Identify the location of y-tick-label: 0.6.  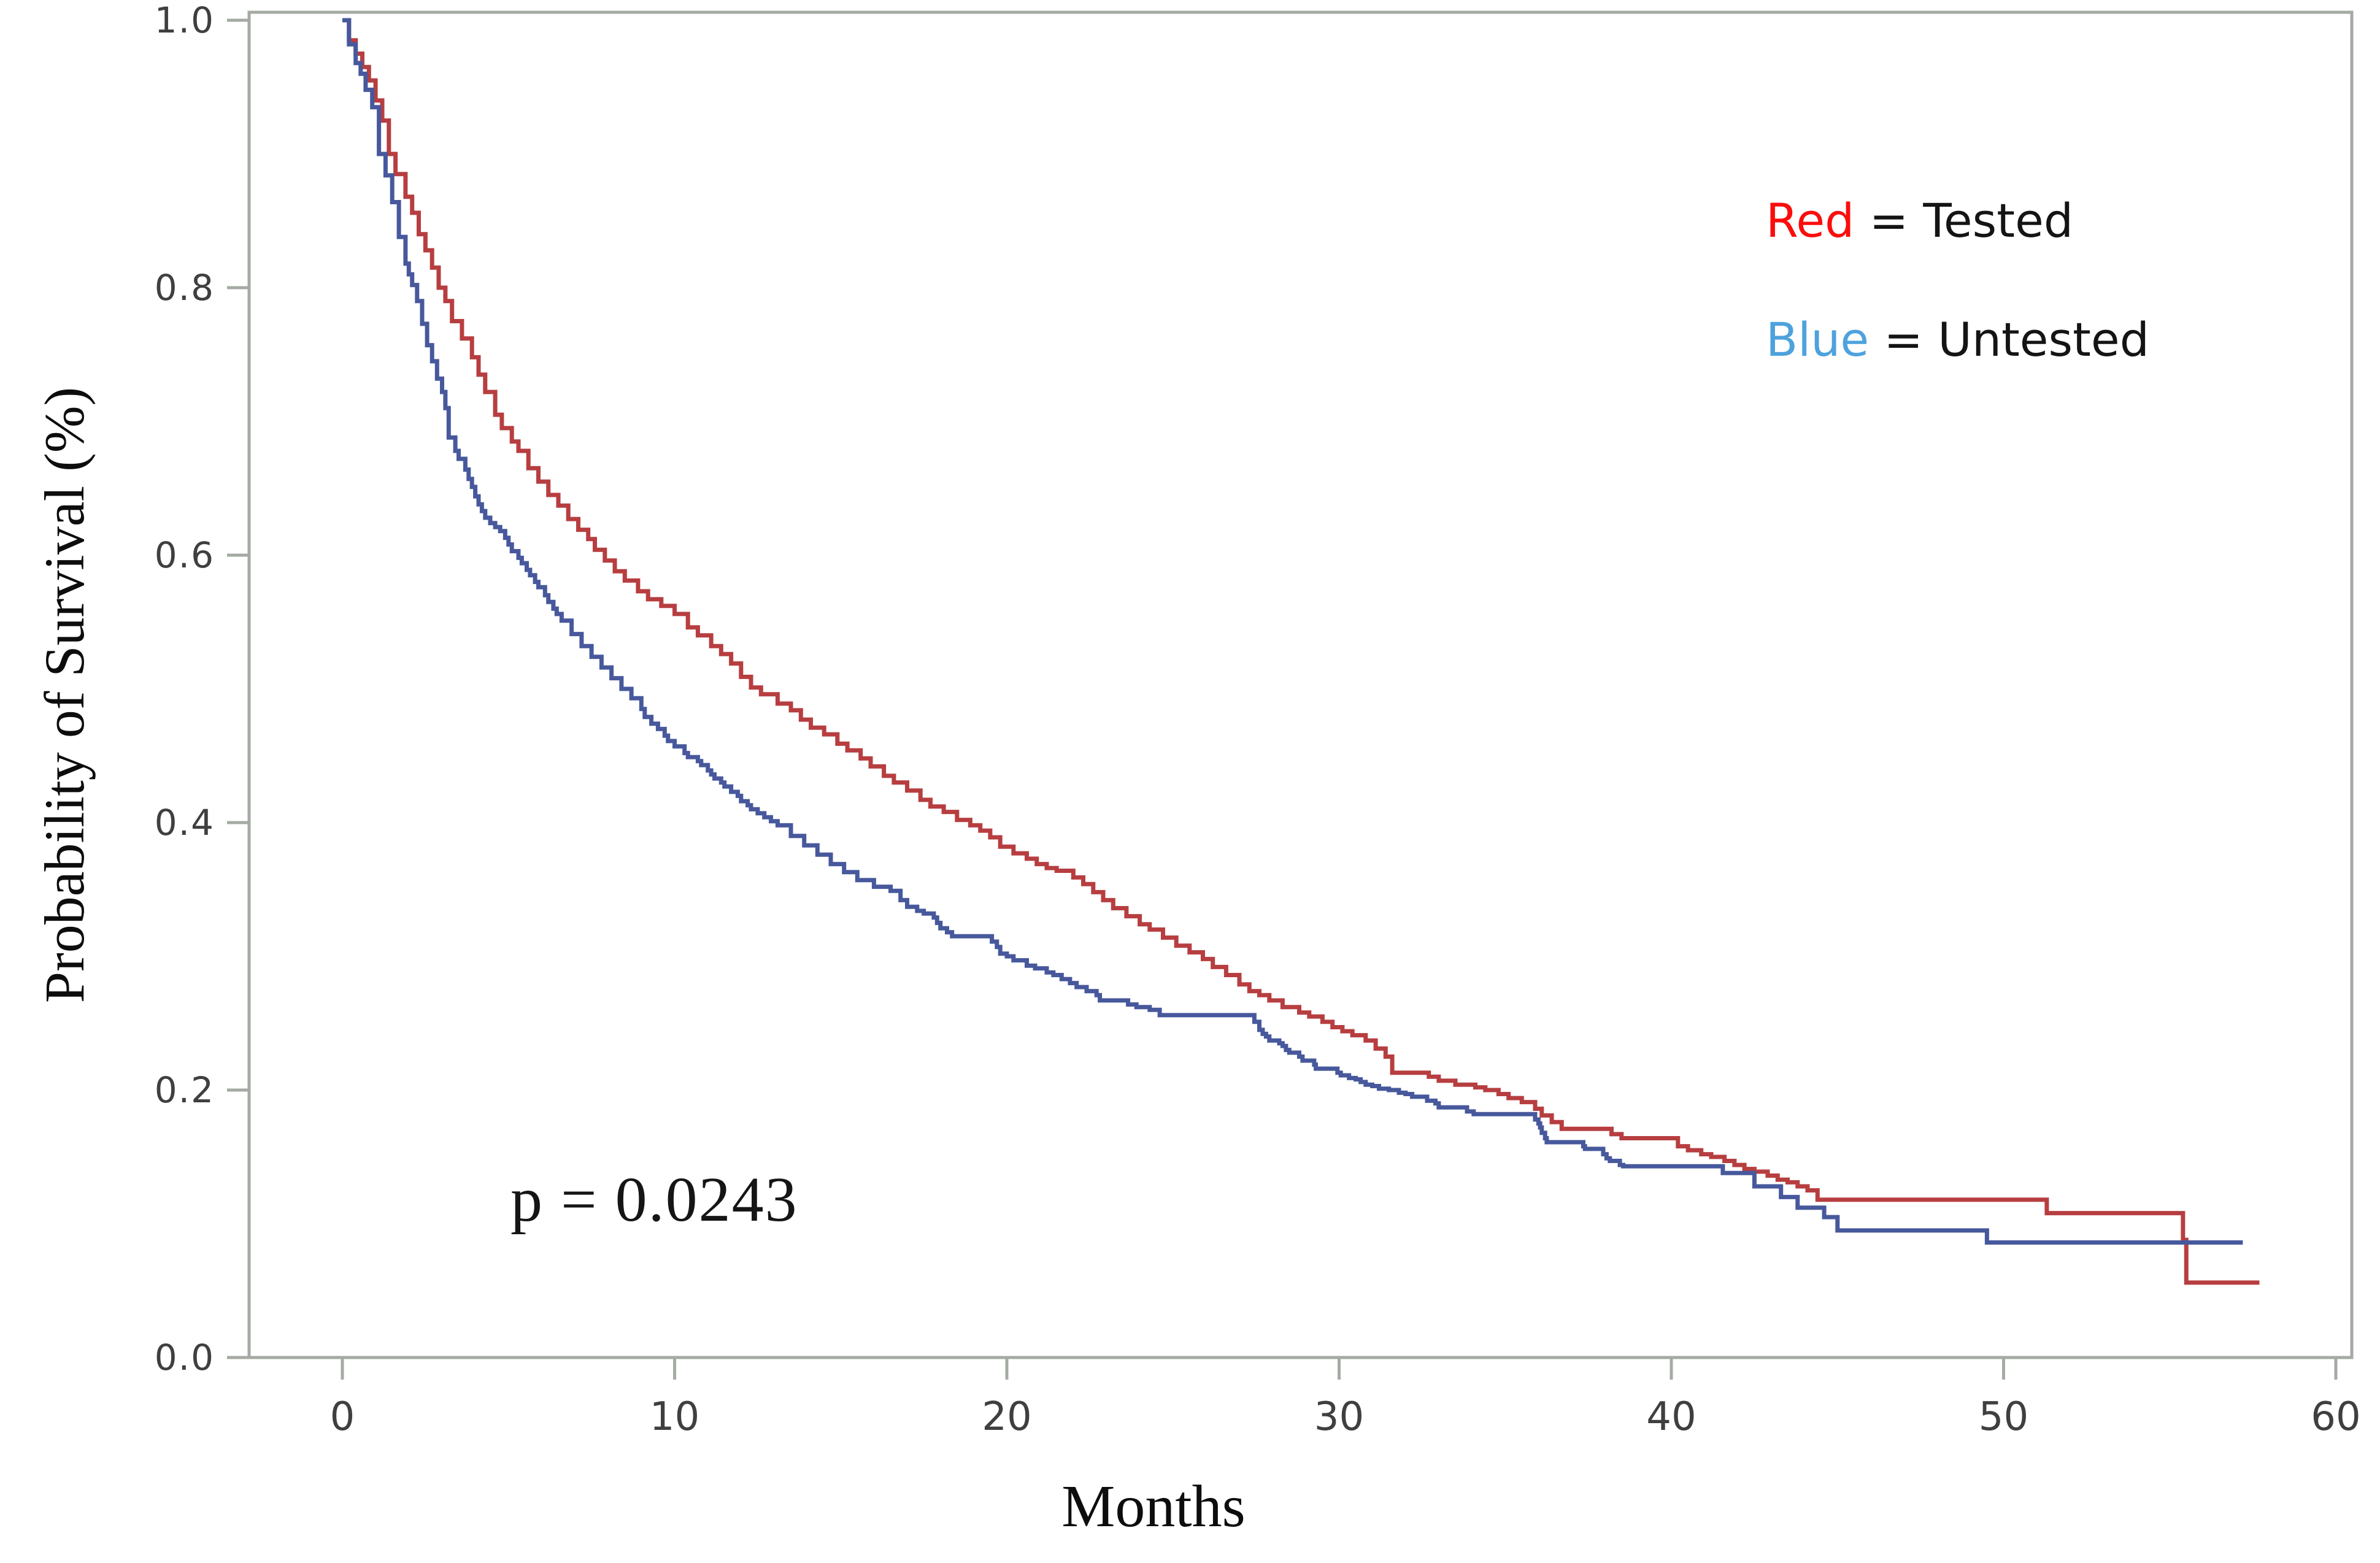
(184, 555).